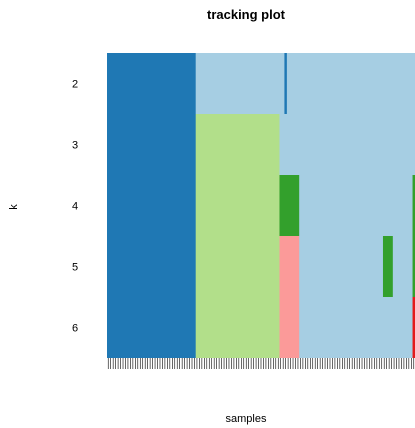 The height and width of the screenshot is (428, 415). I want to click on y-tick-label-4: 4, so click(75, 207).